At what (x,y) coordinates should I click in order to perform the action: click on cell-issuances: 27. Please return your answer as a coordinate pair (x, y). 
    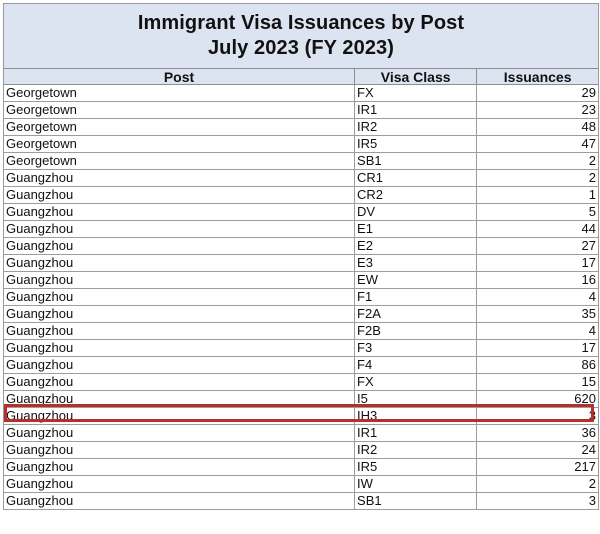
    Looking at the image, I should click on (537, 246).